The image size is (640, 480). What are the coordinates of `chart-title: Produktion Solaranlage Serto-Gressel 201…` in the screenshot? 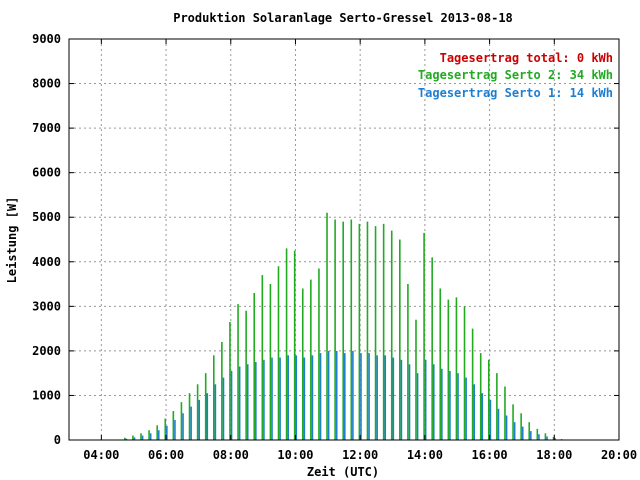 It's located at (343, 18).